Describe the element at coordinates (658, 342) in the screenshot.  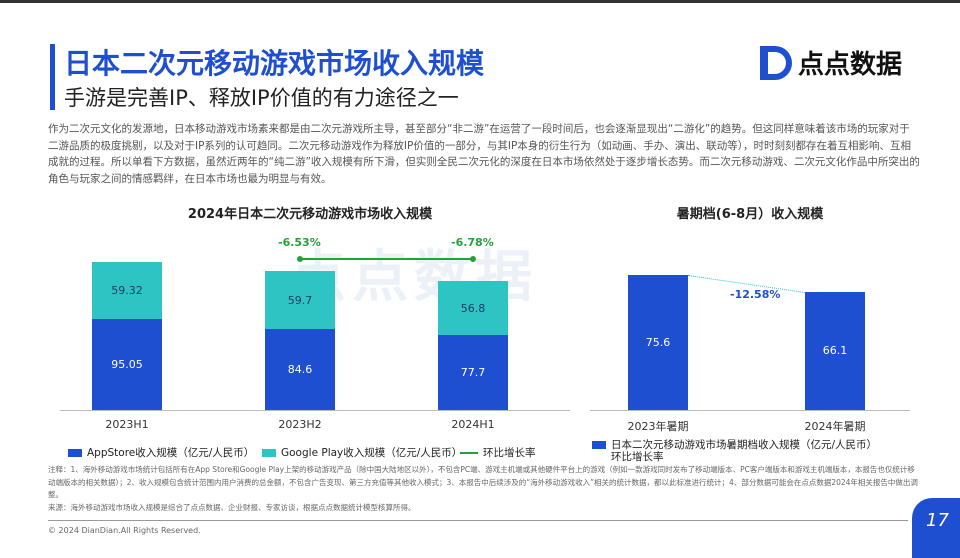
I see `bar-summer: 75.6` at that location.